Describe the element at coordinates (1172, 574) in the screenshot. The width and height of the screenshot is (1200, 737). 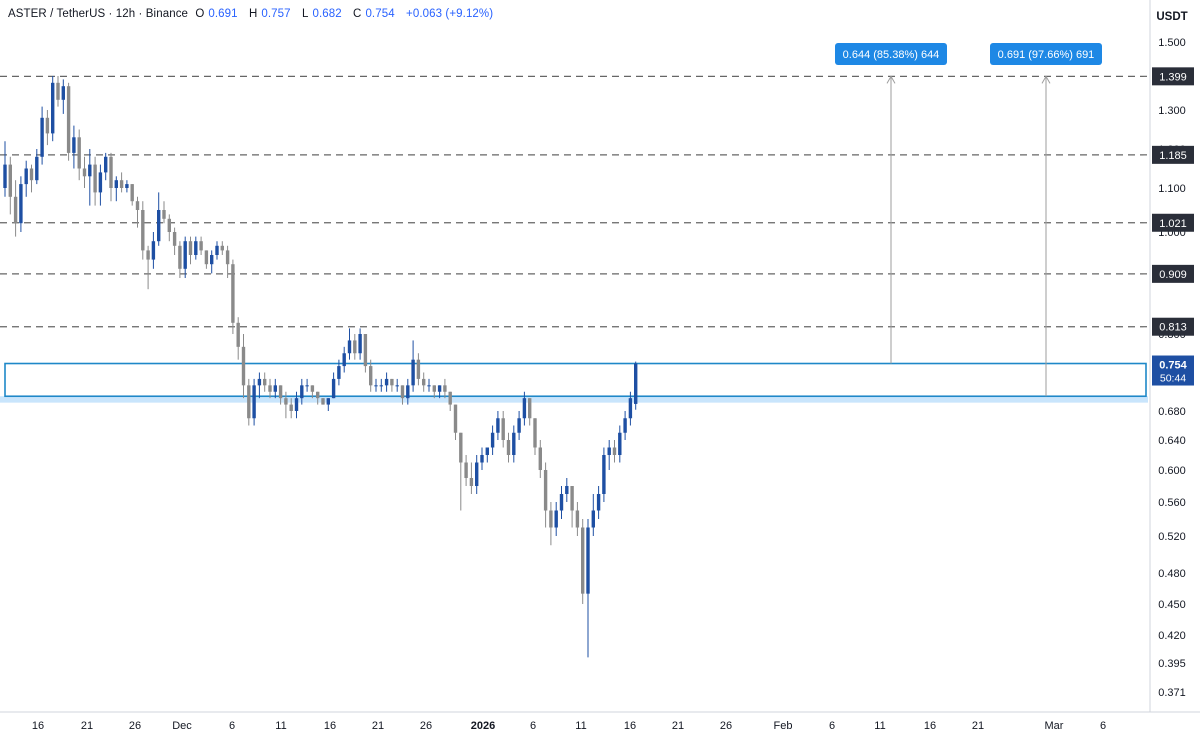
I see `y-tick-label: 0.480` at that location.